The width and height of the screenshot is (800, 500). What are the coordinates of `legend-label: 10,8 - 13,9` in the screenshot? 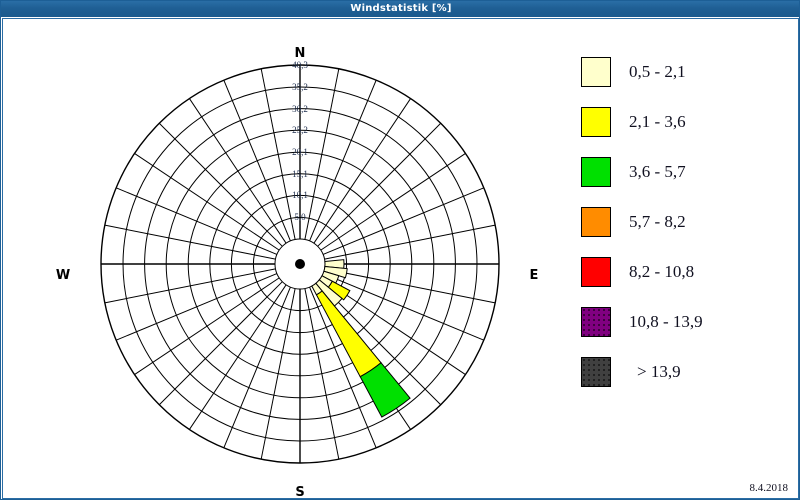 It's located at (666, 321).